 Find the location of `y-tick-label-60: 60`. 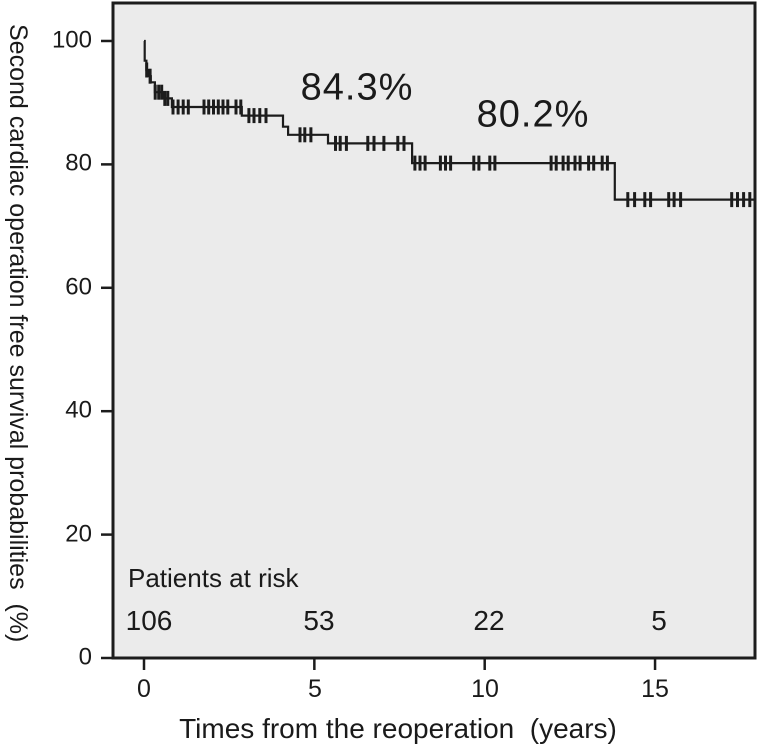

y-tick-label-60: 60 is located at coordinates (78, 287).